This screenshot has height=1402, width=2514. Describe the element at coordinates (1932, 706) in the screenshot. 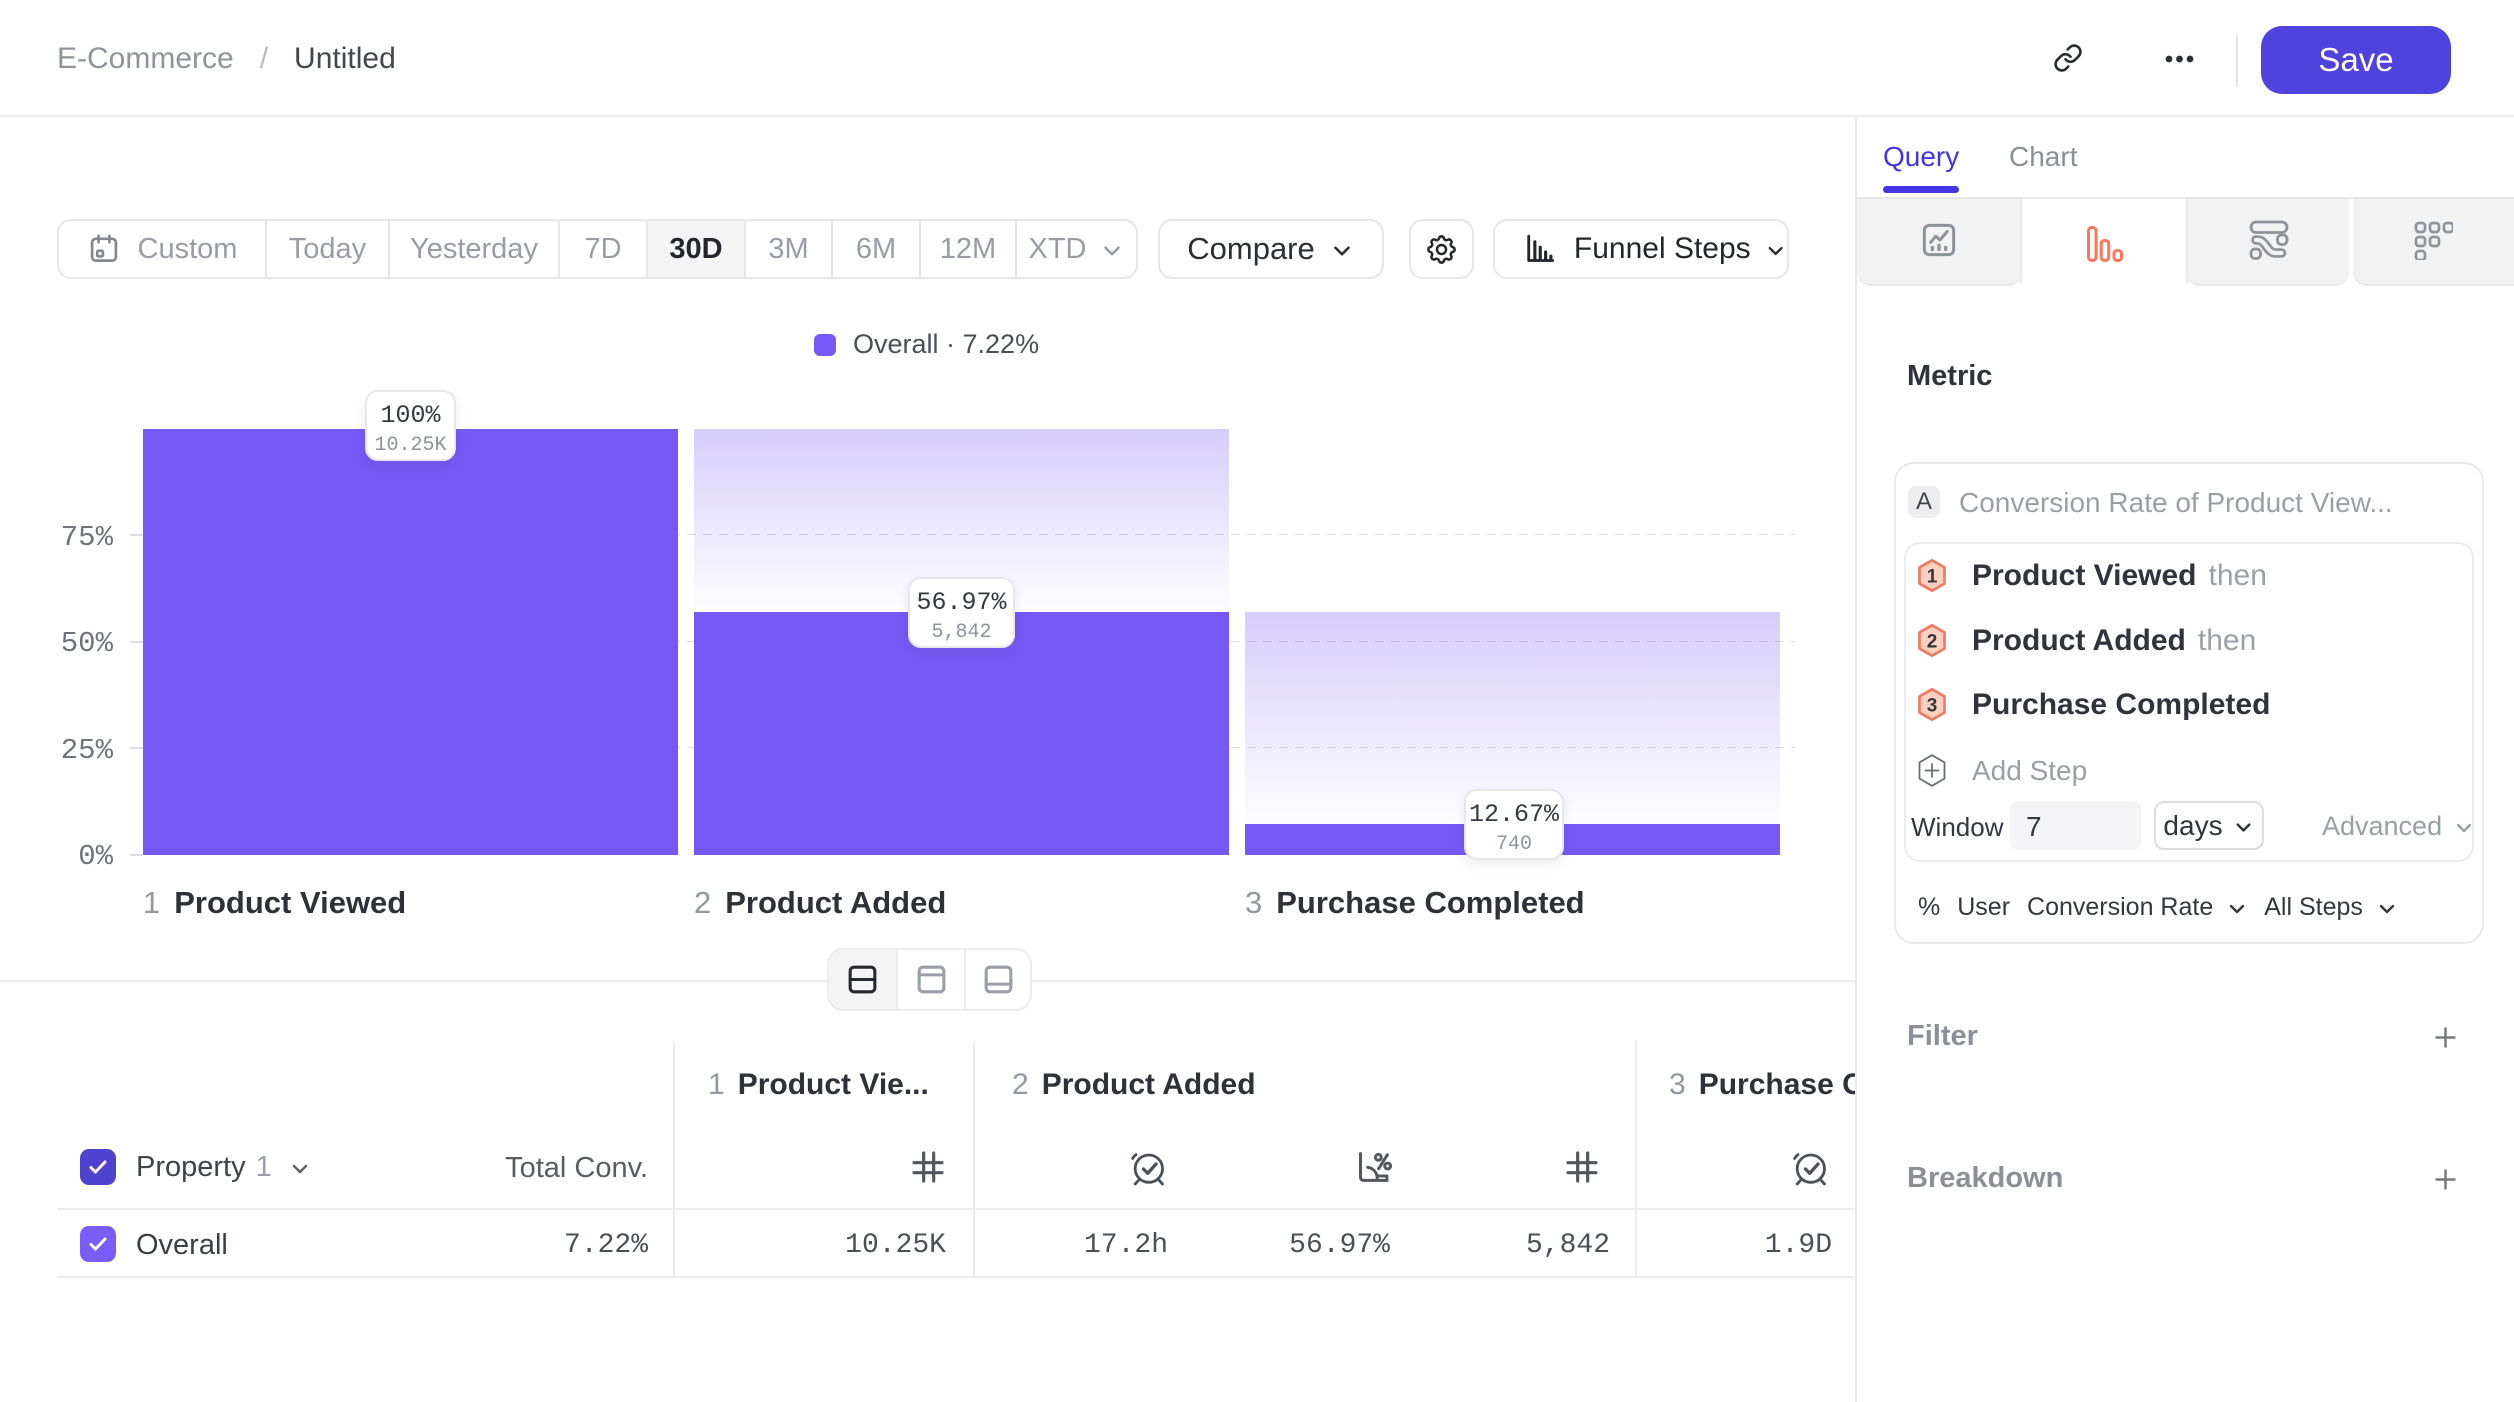

I see `svg-text: 3` at that location.